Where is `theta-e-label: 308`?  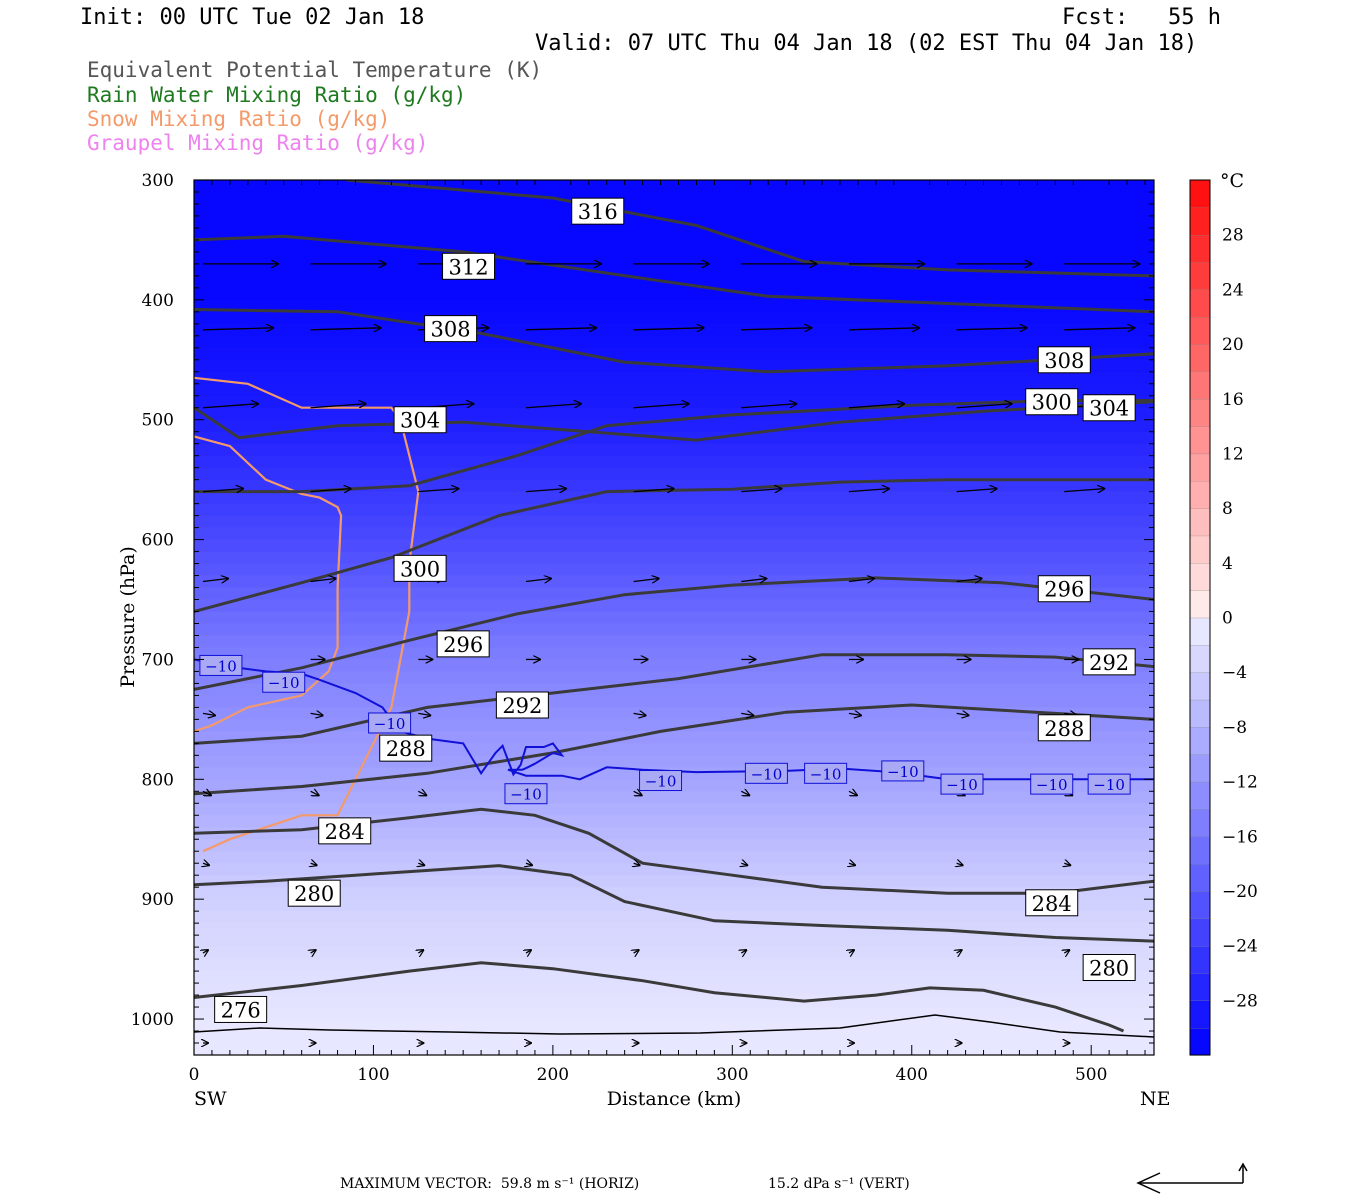 theta-e-label: 308 is located at coordinates (1064, 361).